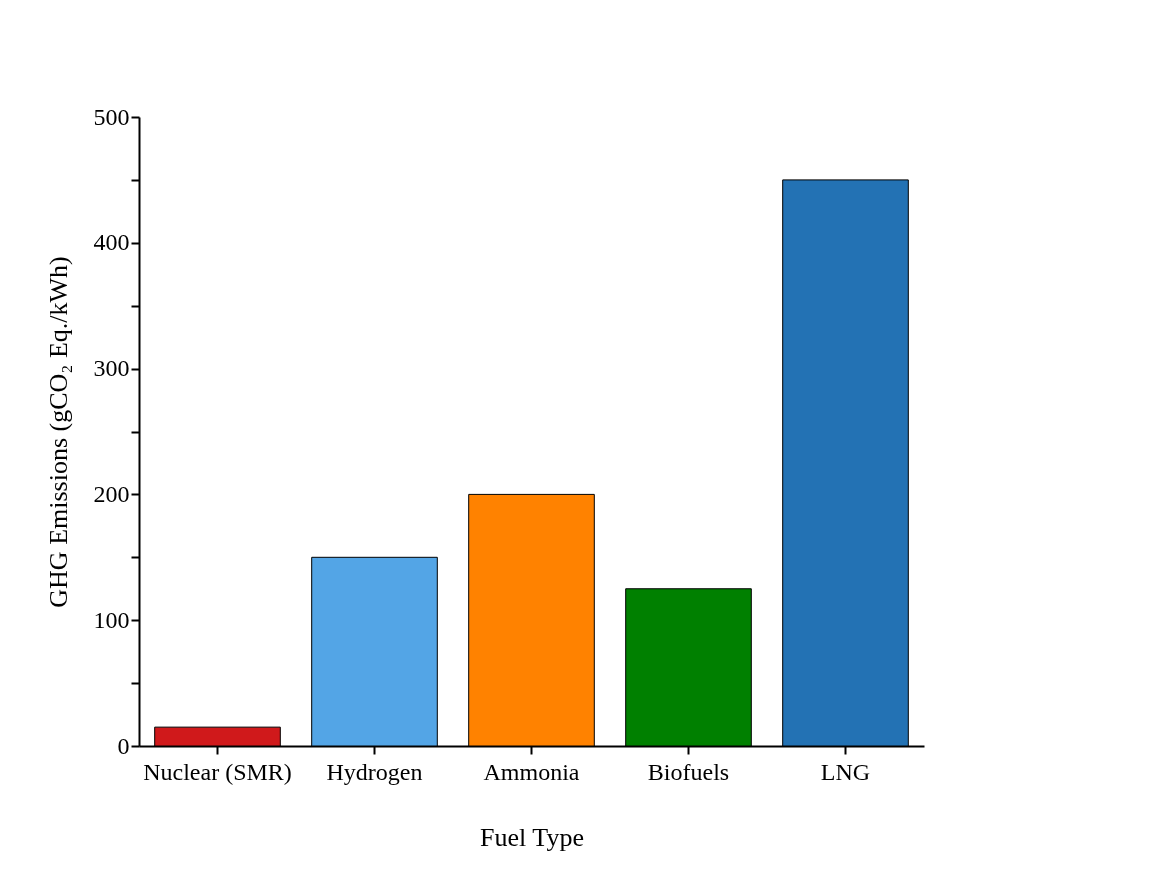 The image size is (1150, 882). What do you see at coordinates (111, 619) in the screenshot?
I see `y-tick-label: 100` at bounding box center [111, 619].